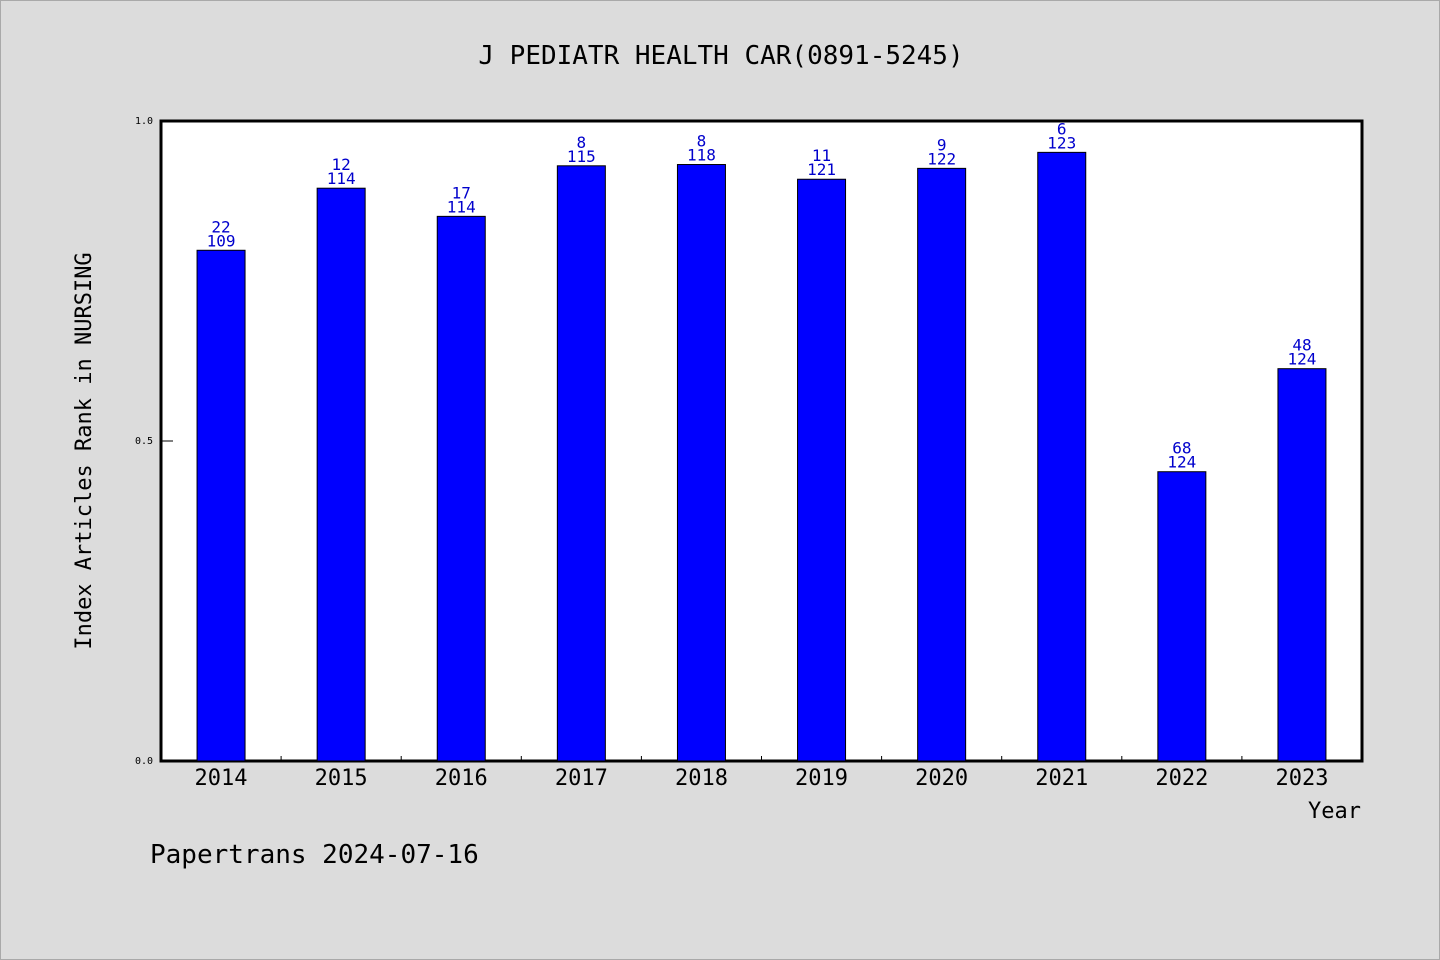  I want to click on bar-rank-label: 22, so click(220, 226).